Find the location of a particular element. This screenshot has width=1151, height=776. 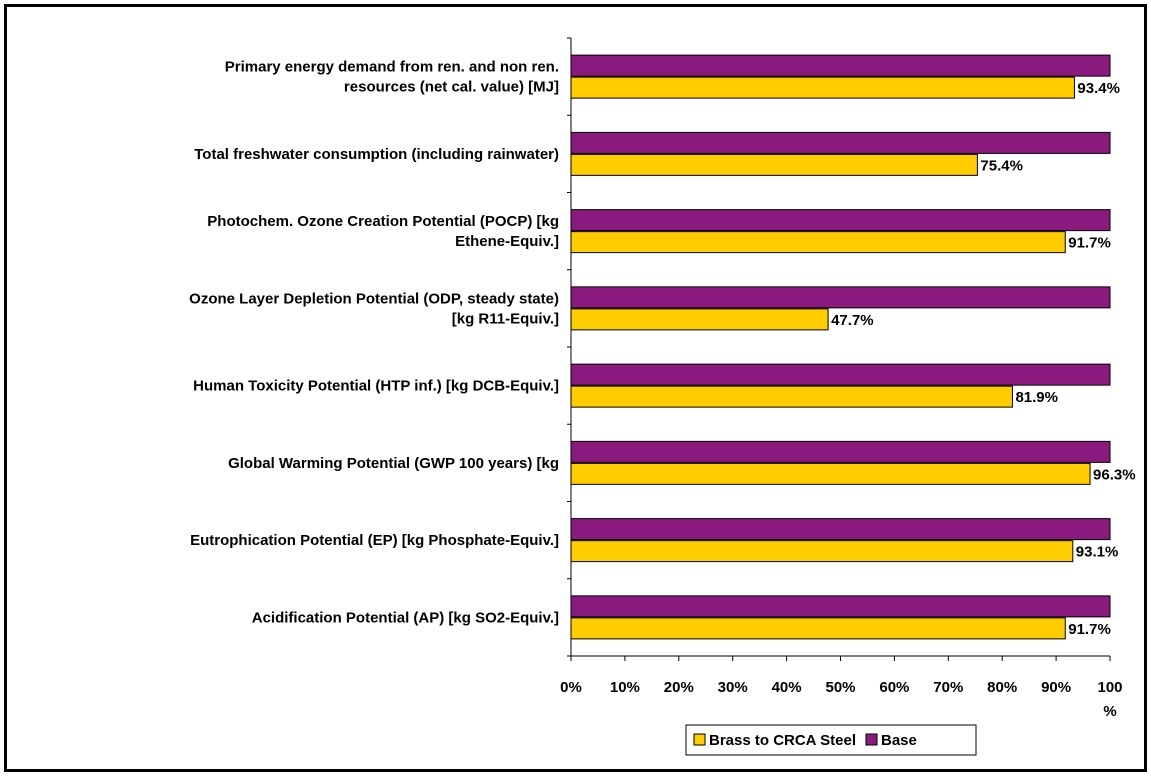

x-tick-label-2: 20% is located at coordinates (679, 687).